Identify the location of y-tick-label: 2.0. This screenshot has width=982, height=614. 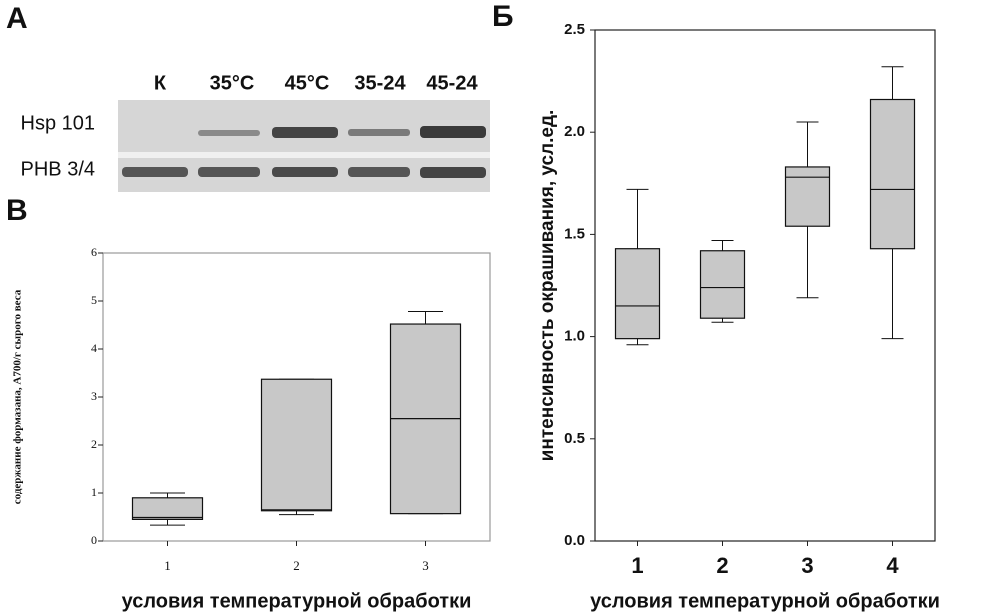
(574, 131).